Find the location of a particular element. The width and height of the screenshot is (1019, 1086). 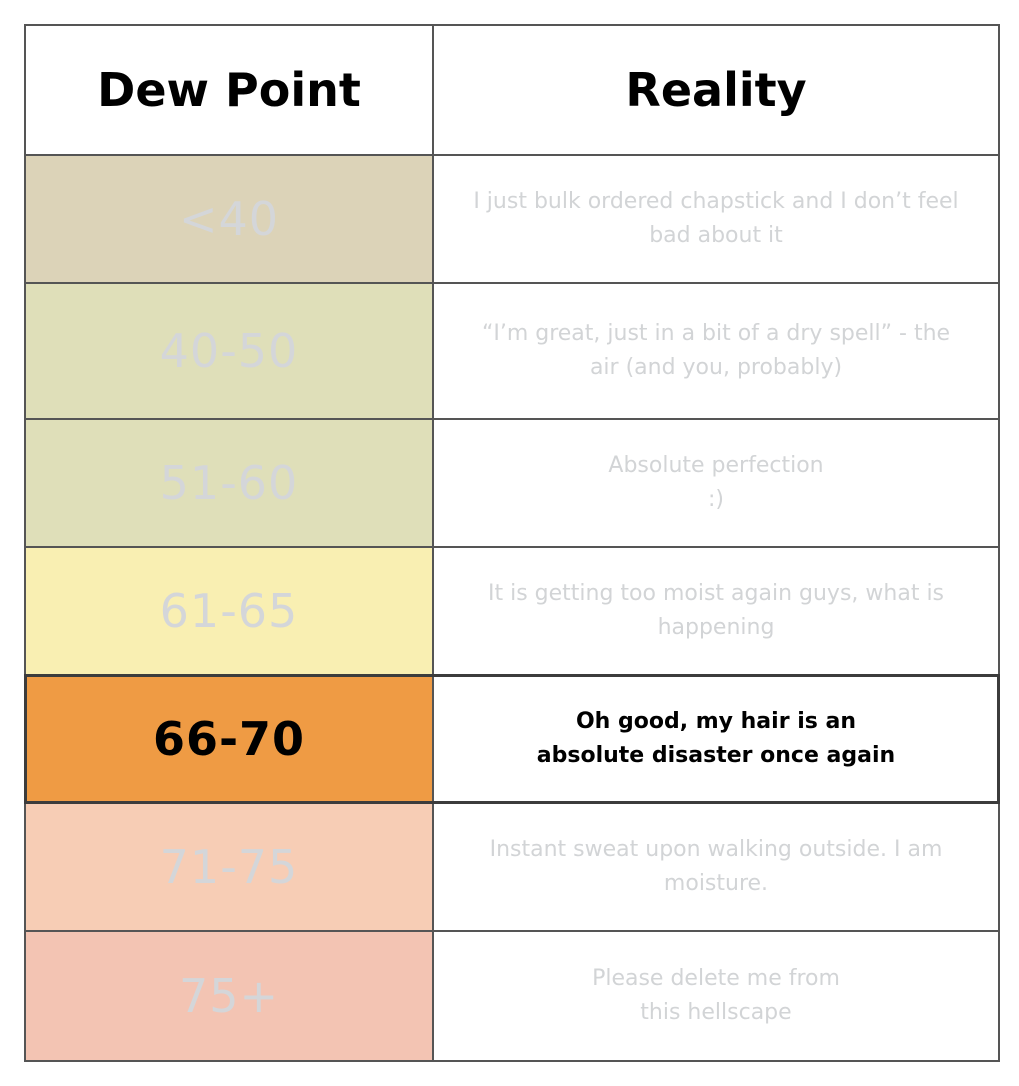

reality-cell: Please delete me from this hellscape is located at coordinates (716, 996).